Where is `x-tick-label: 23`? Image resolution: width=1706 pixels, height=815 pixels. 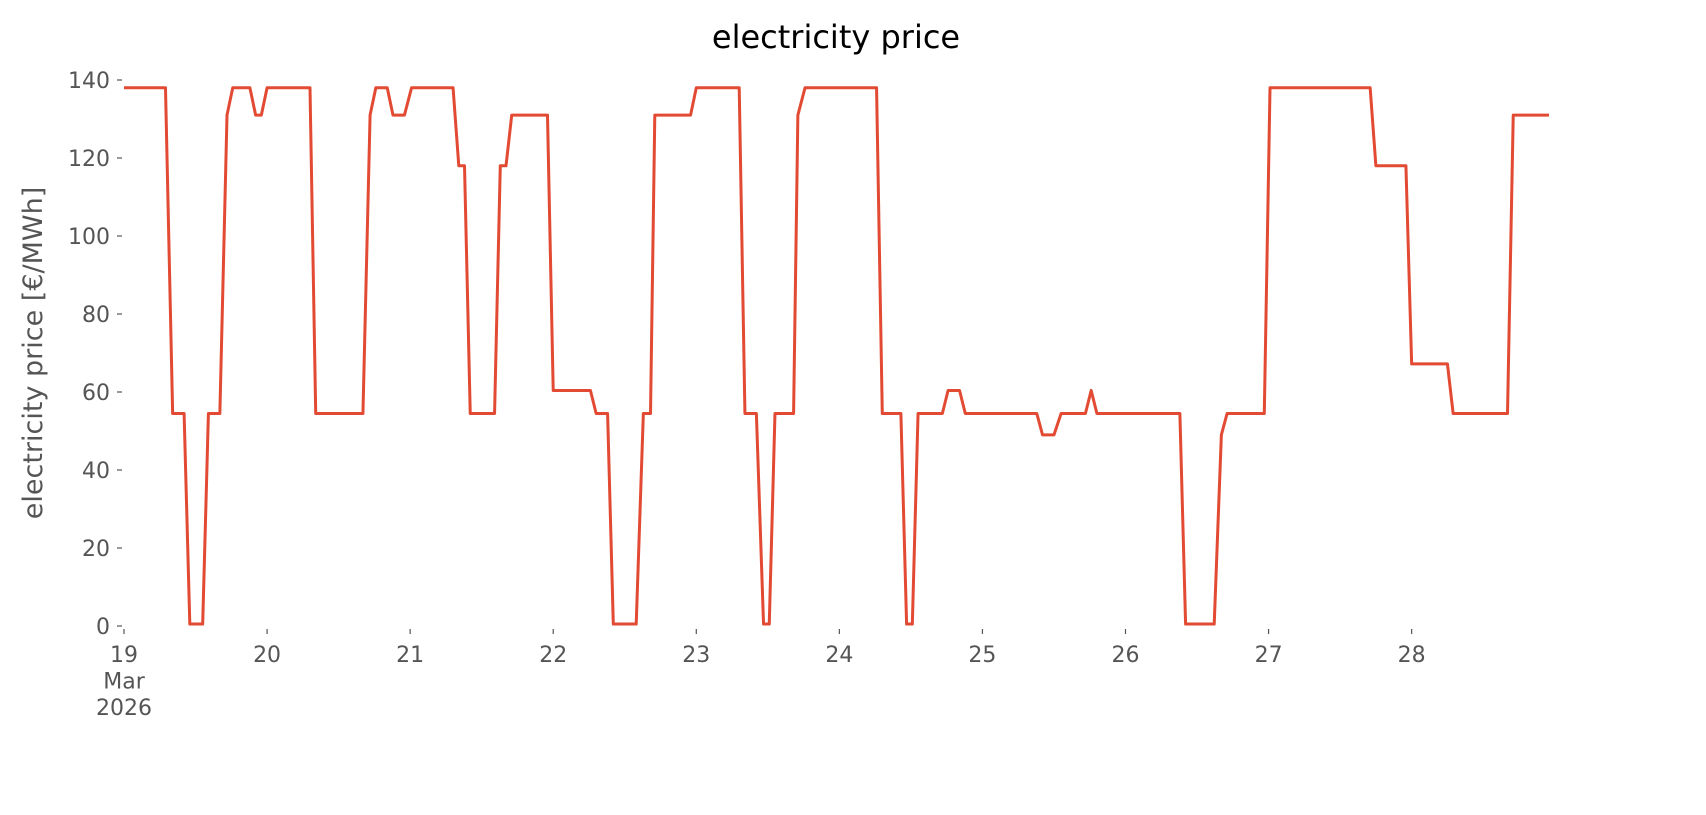
x-tick-label: 23 is located at coordinates (696, 655).